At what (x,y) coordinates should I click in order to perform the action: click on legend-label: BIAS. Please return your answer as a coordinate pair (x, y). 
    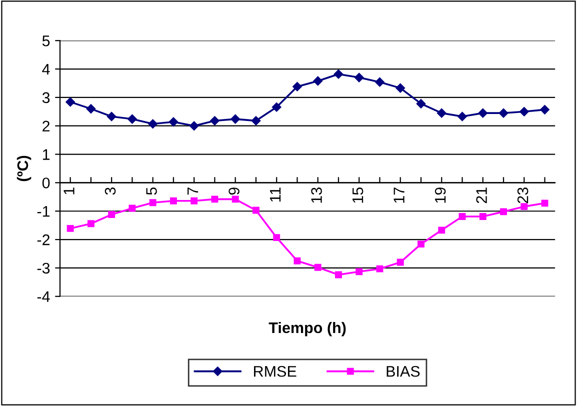
    Looking at the image, I should click on (403, 371).